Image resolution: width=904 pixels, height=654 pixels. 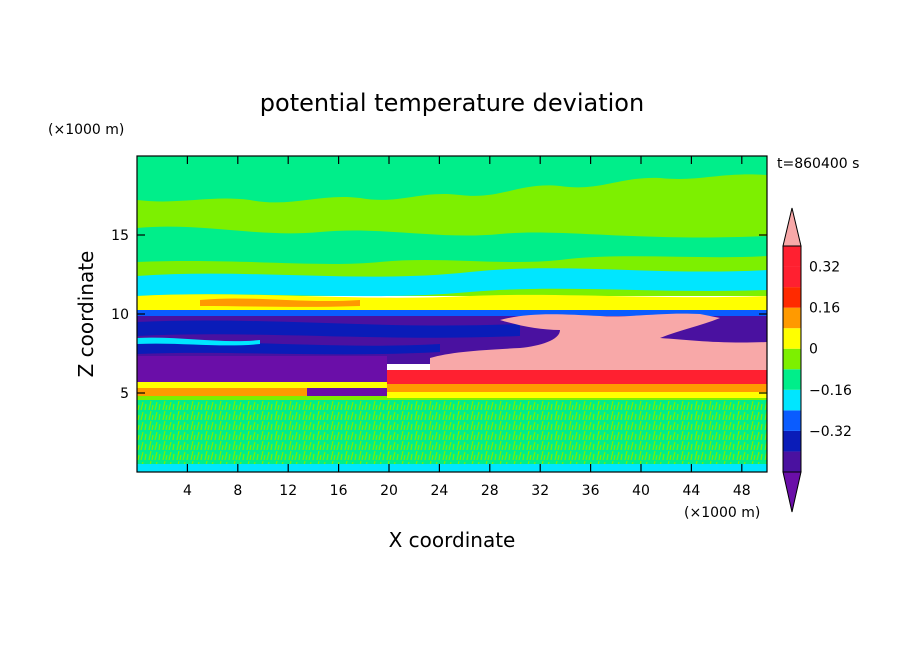 What do you see at coordinates (792, 492) in the screenshot?
I see `colorbar-min-extend` at bounding box center [792, 492].